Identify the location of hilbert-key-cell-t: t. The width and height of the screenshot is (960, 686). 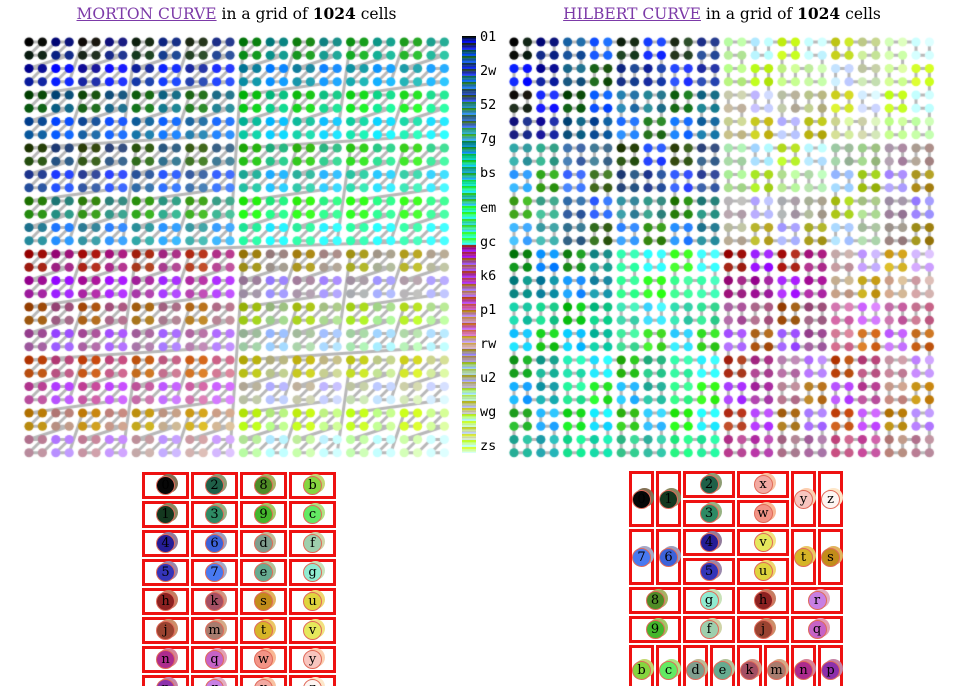
(803, 557).